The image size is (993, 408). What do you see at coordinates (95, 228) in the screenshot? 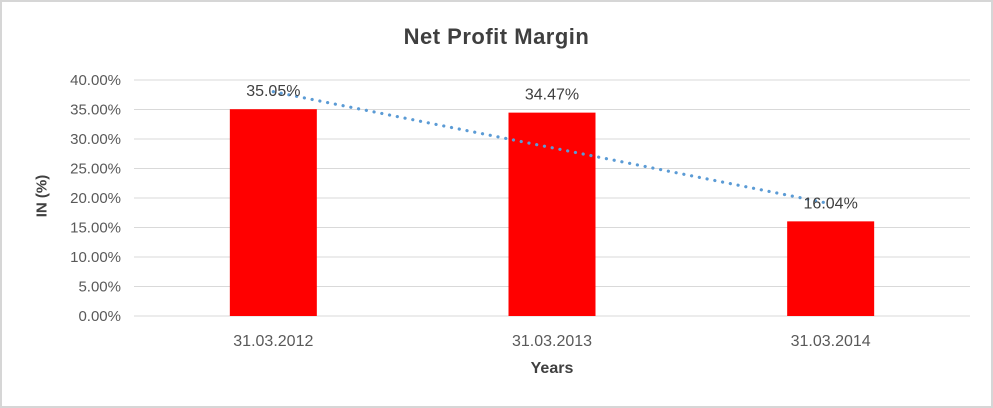
I see `y-tick-label: 15.00%` at bounding box center [95, 228].